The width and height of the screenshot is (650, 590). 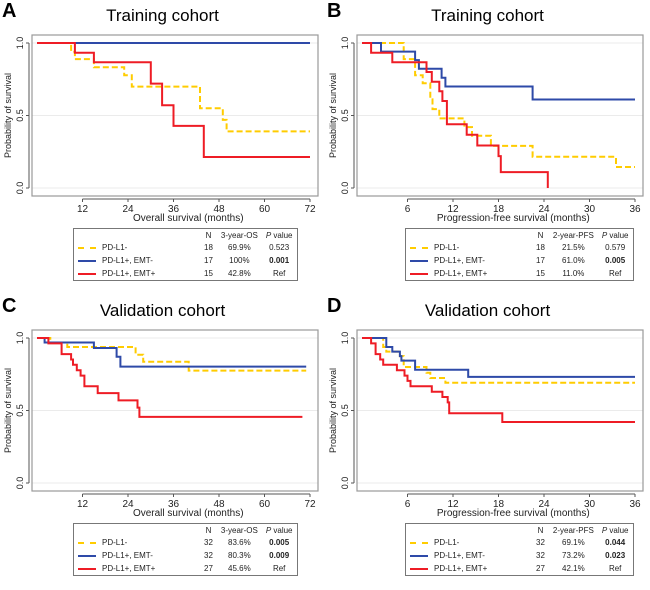 I want to click on legend-row: PD-L1+, EMT- 17 100% 0.001, so click(x=185, y=260).